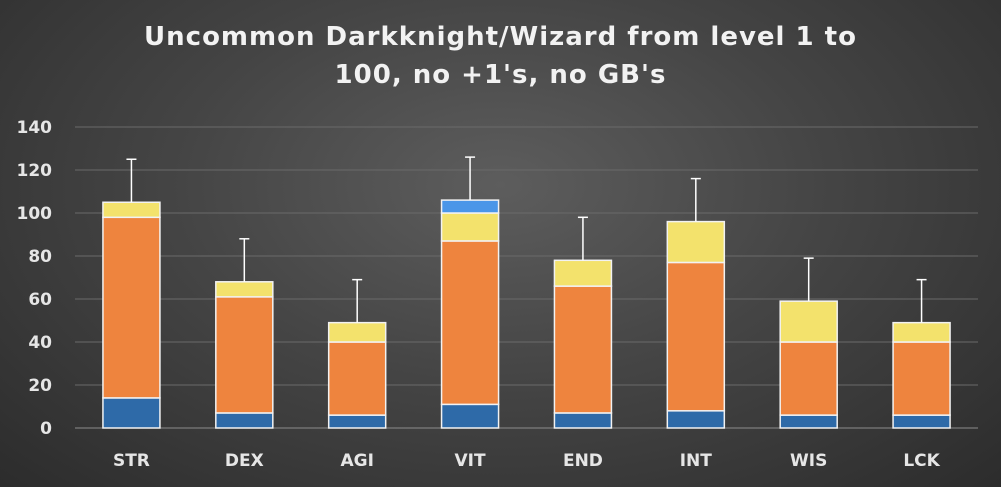 The image size is (1001, 487). Describe the element at coordinates (40, 300) in the screenshot. I see `y-tick-label: 60` at that location.